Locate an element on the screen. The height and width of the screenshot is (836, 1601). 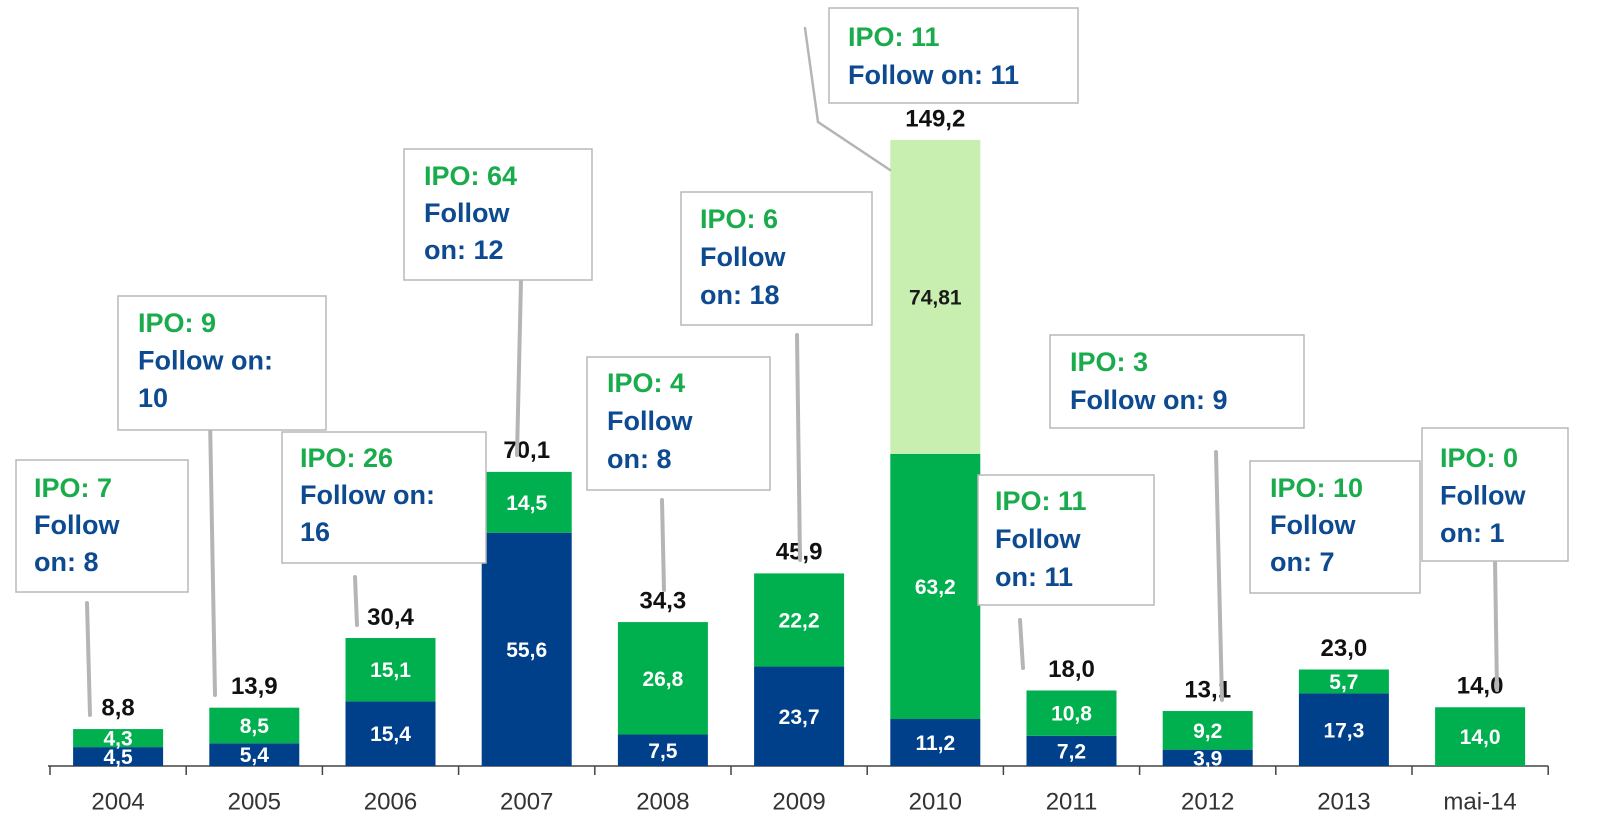
callout-text: on: 1 is located at coordinates (1472, 533).